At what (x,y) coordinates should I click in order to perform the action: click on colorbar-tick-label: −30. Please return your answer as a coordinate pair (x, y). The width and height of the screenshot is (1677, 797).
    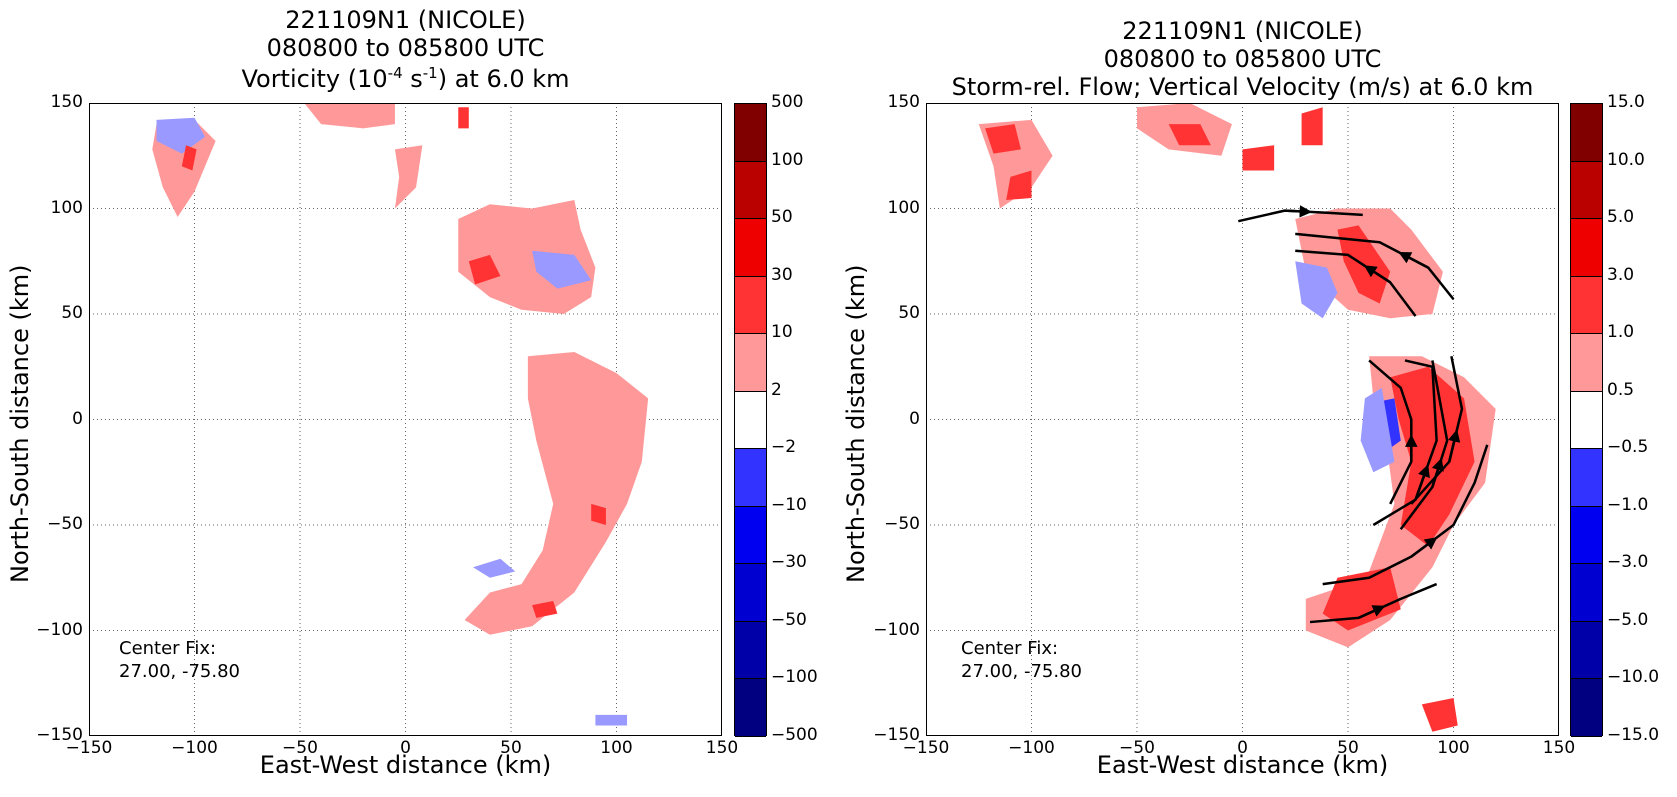
    Looking at the image, I should click on (789, 562).